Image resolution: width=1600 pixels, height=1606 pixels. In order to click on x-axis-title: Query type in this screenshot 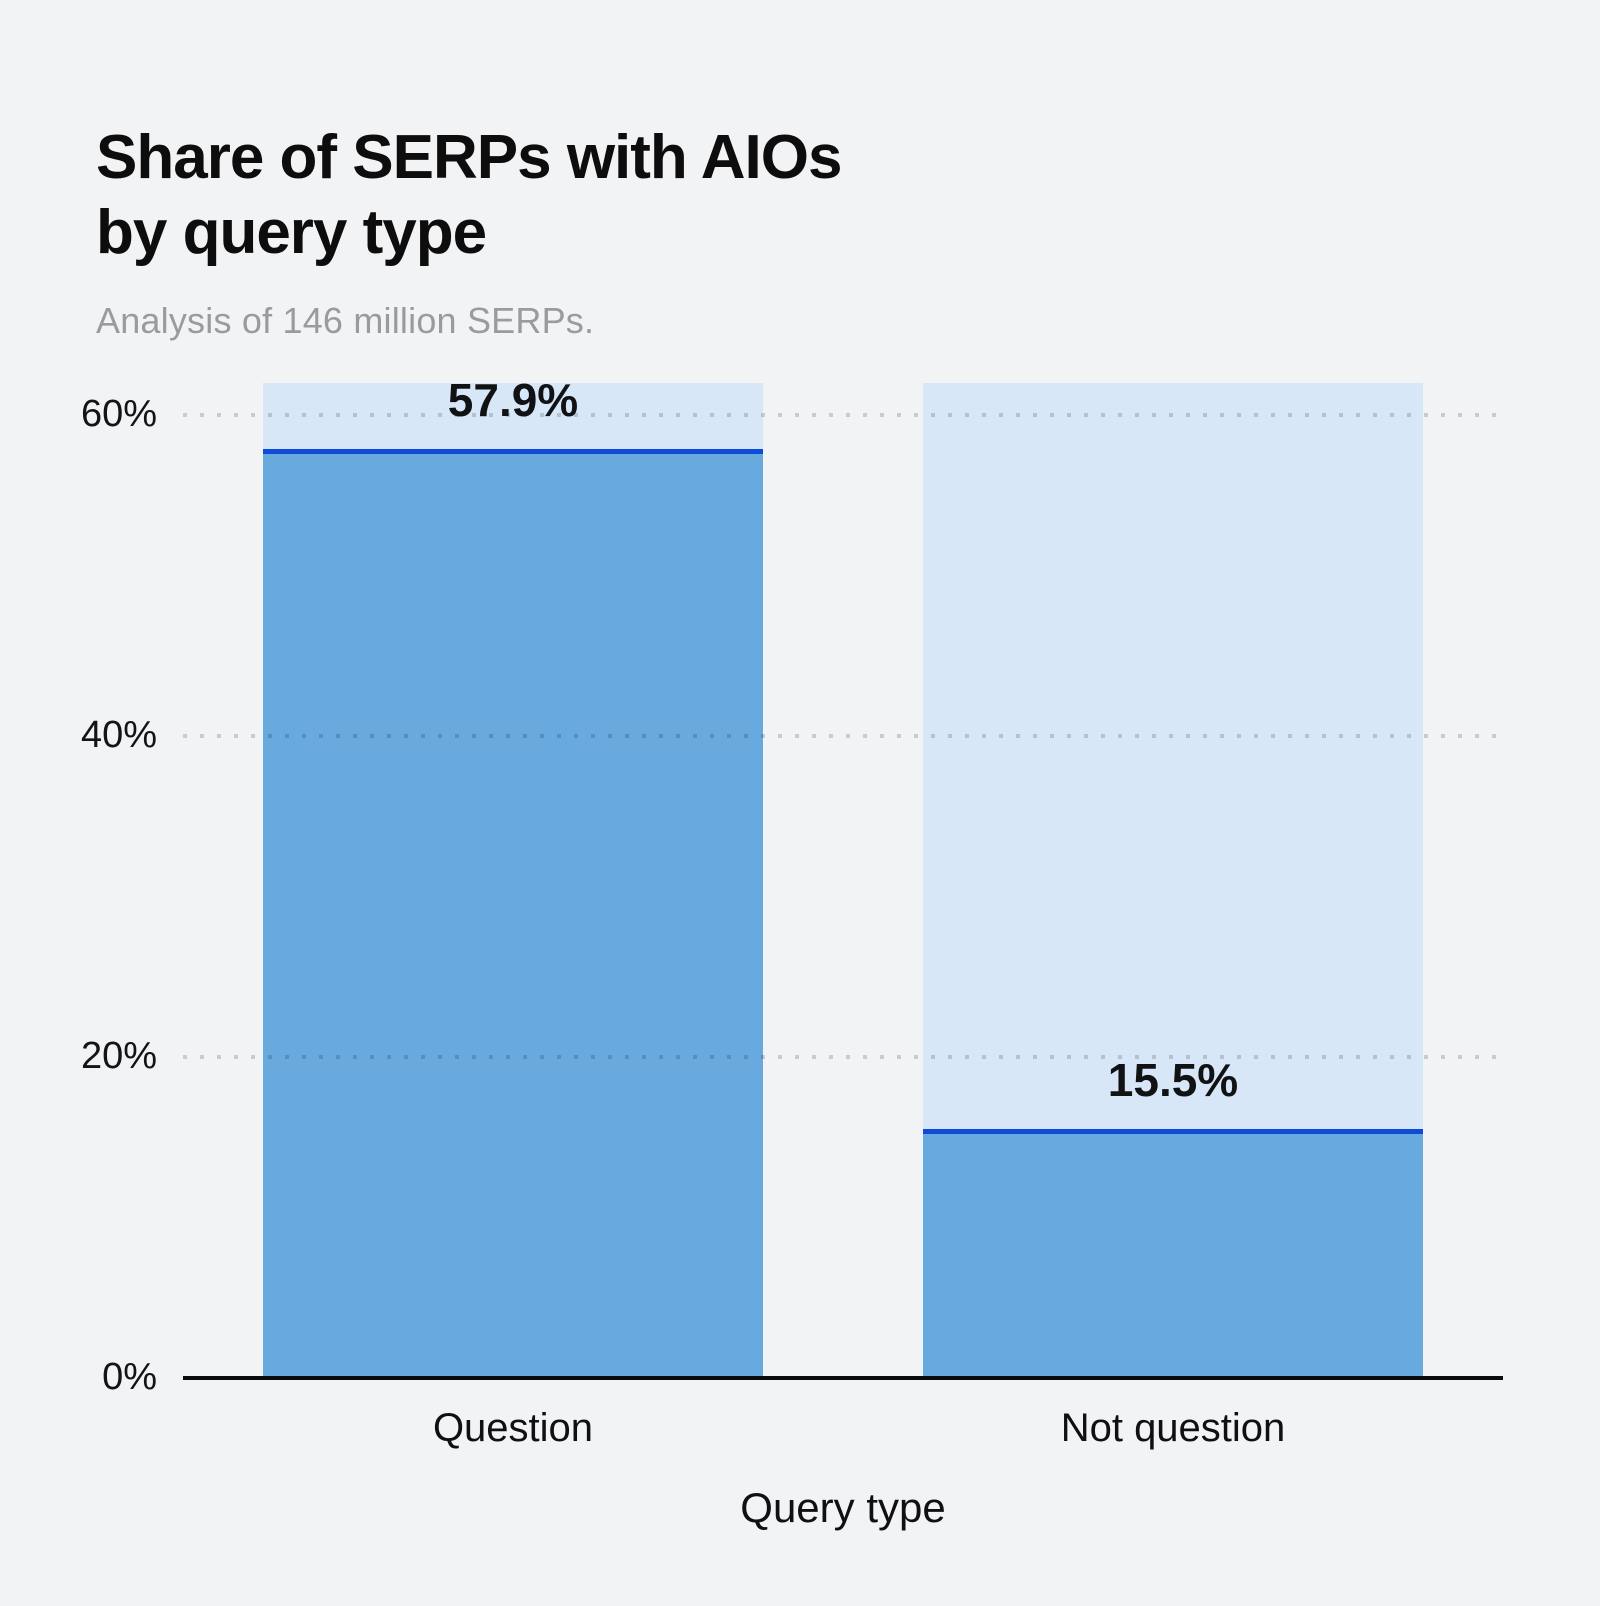, I will do `click(843, 1507)`.